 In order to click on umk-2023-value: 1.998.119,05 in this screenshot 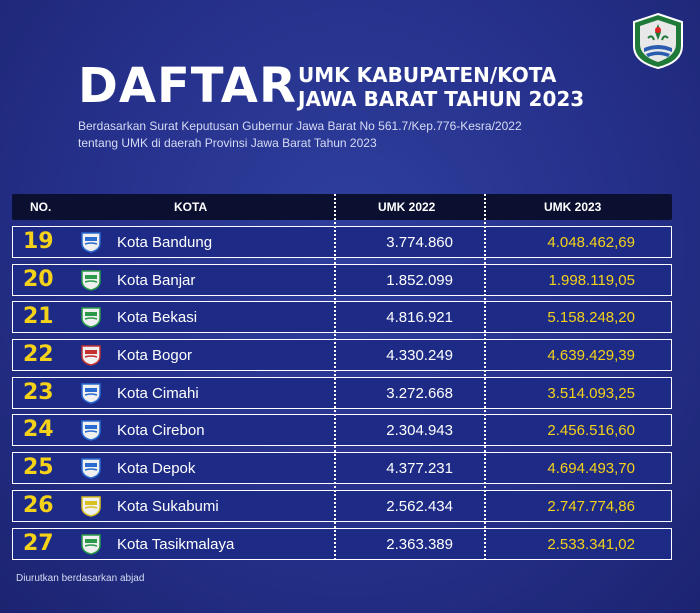, I will do `click(591, 280)`.